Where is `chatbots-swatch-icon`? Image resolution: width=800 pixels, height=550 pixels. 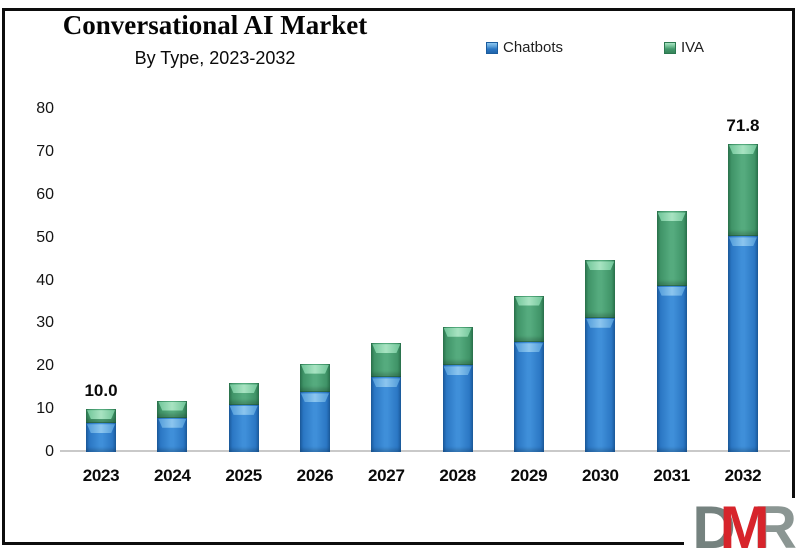 chatbots-swatch-icon is located at coordinates (492, 47).